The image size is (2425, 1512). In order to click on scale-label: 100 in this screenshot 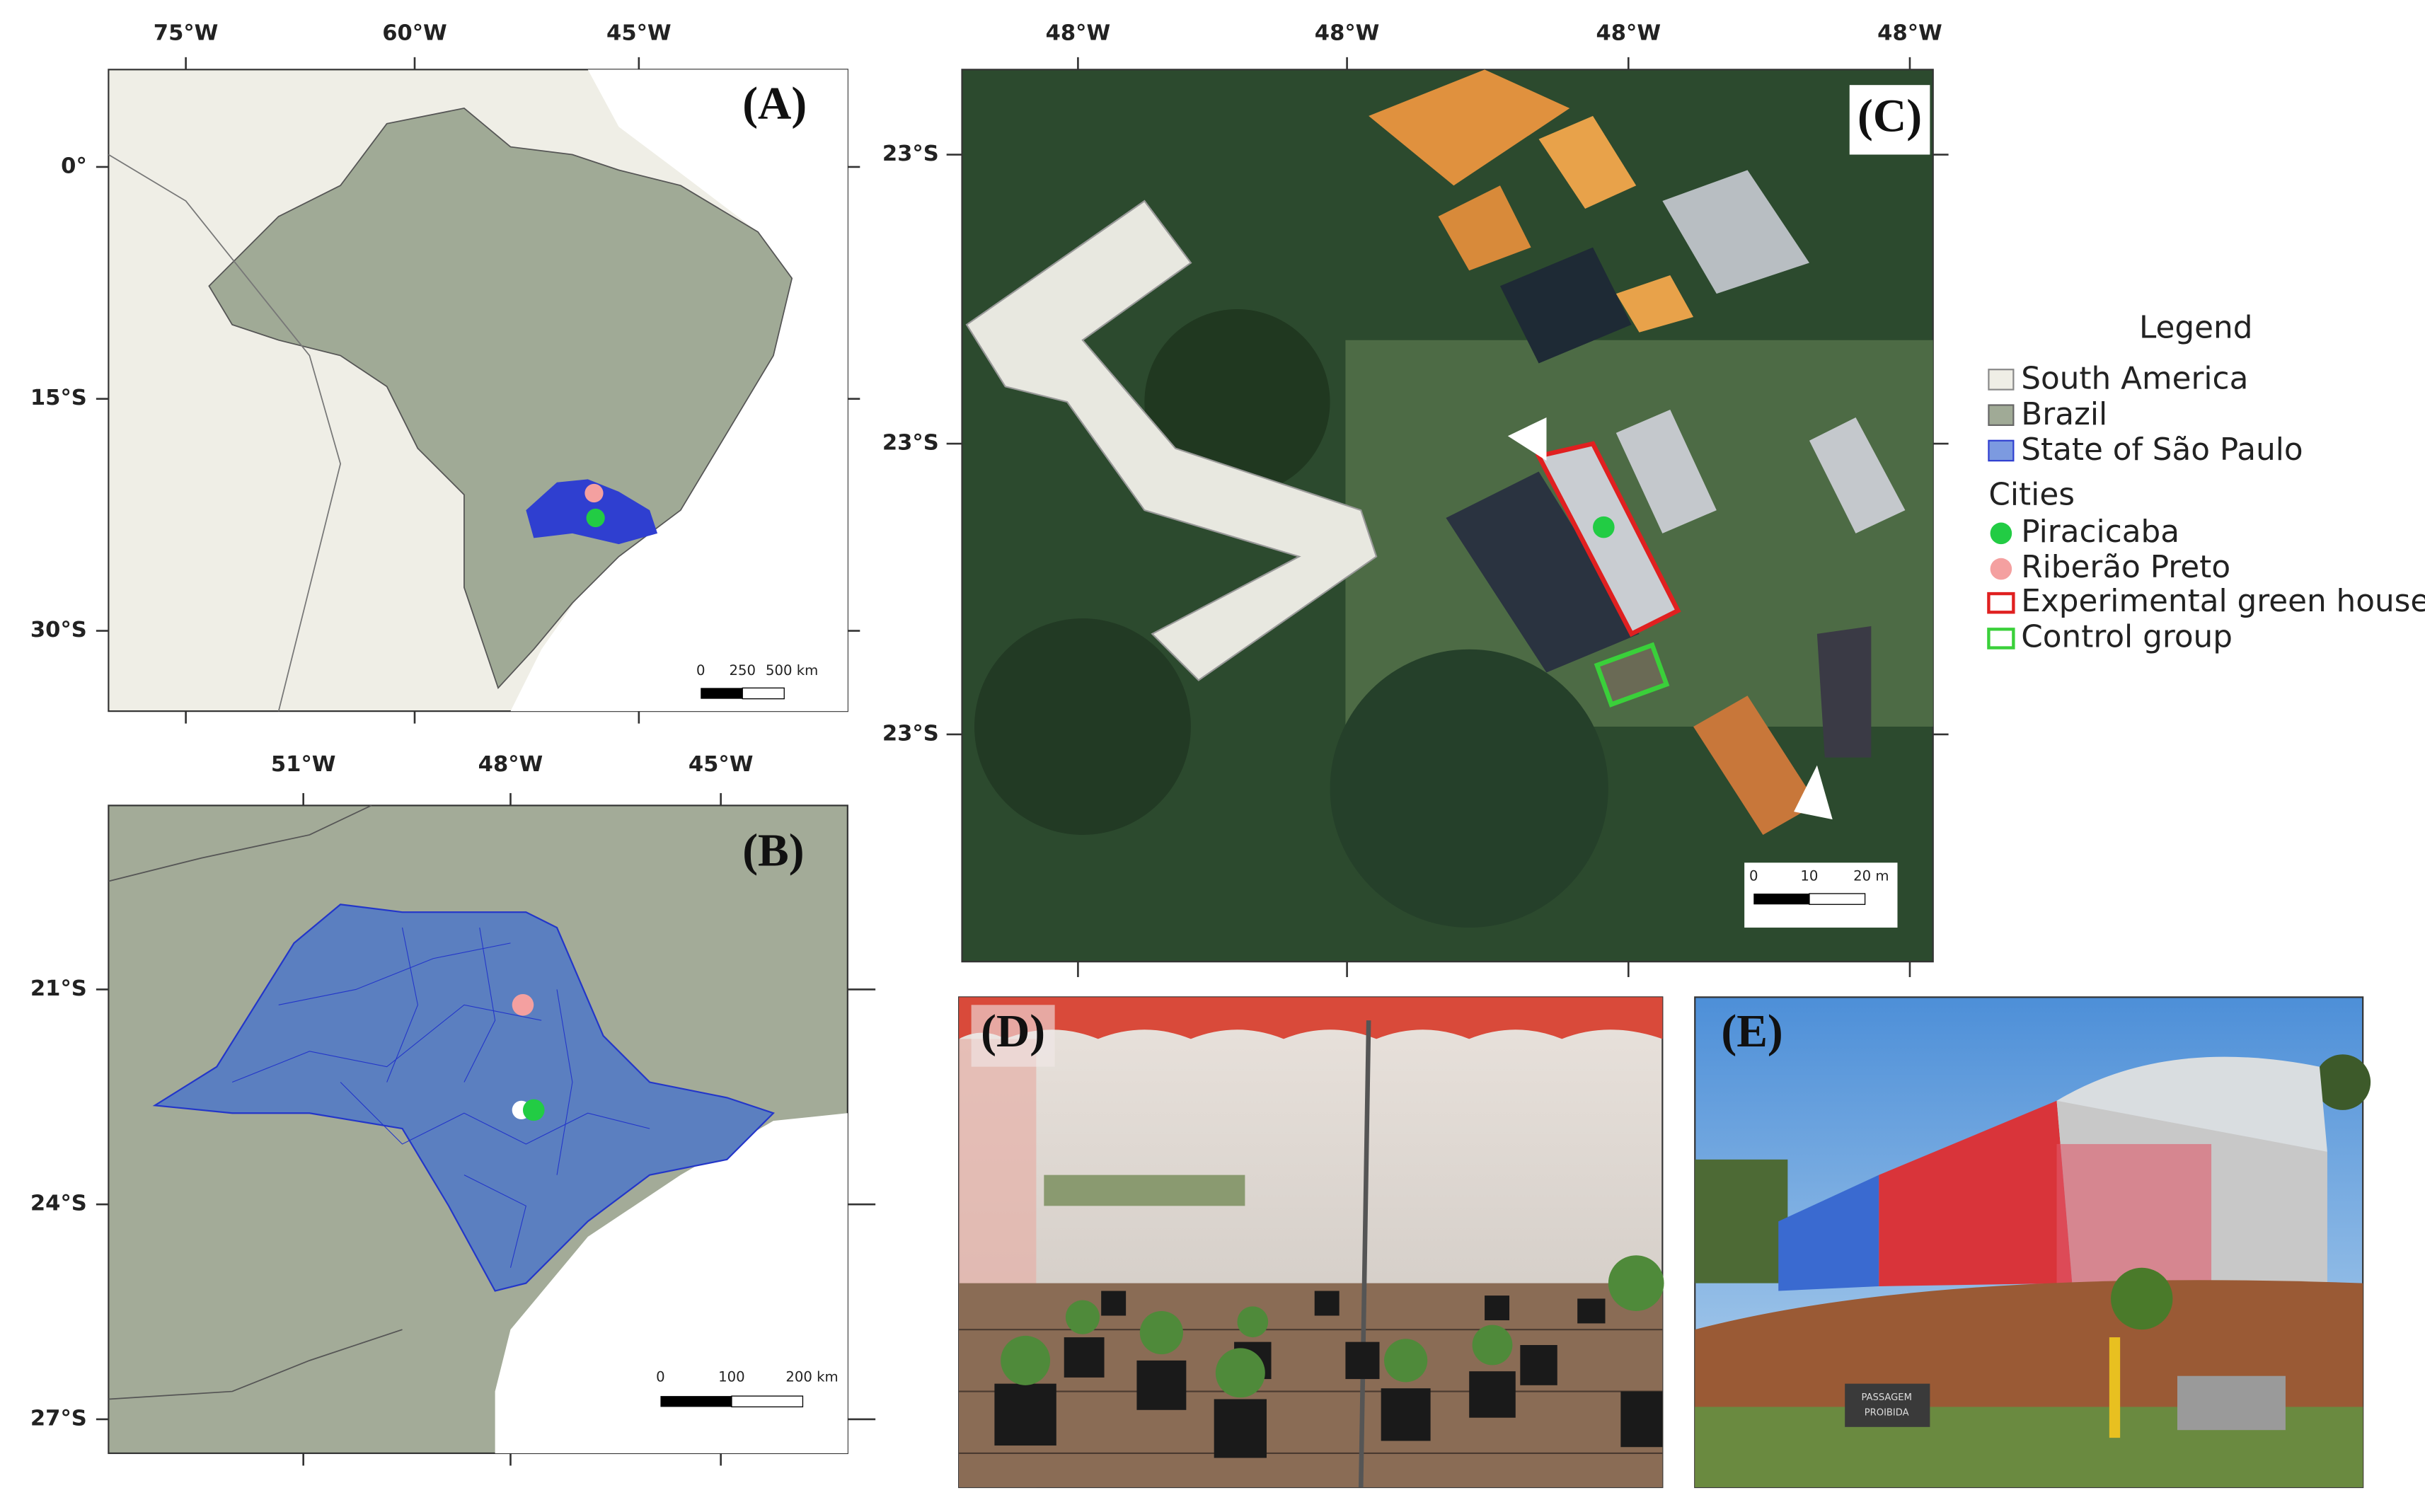, I will do `click(731, 1376)`.